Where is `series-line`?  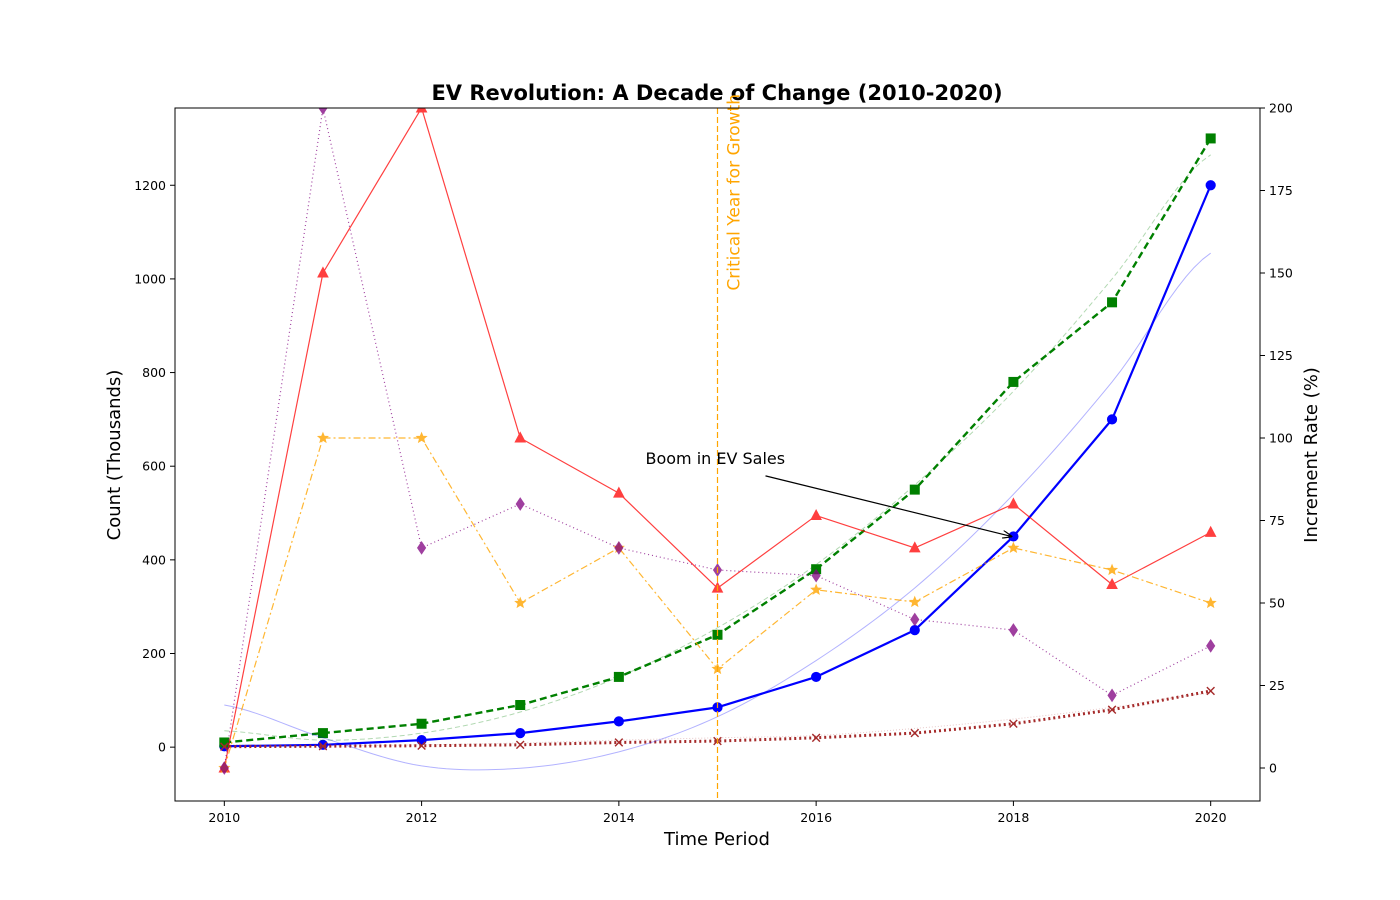
series-line is located at coordinates (717, 719).